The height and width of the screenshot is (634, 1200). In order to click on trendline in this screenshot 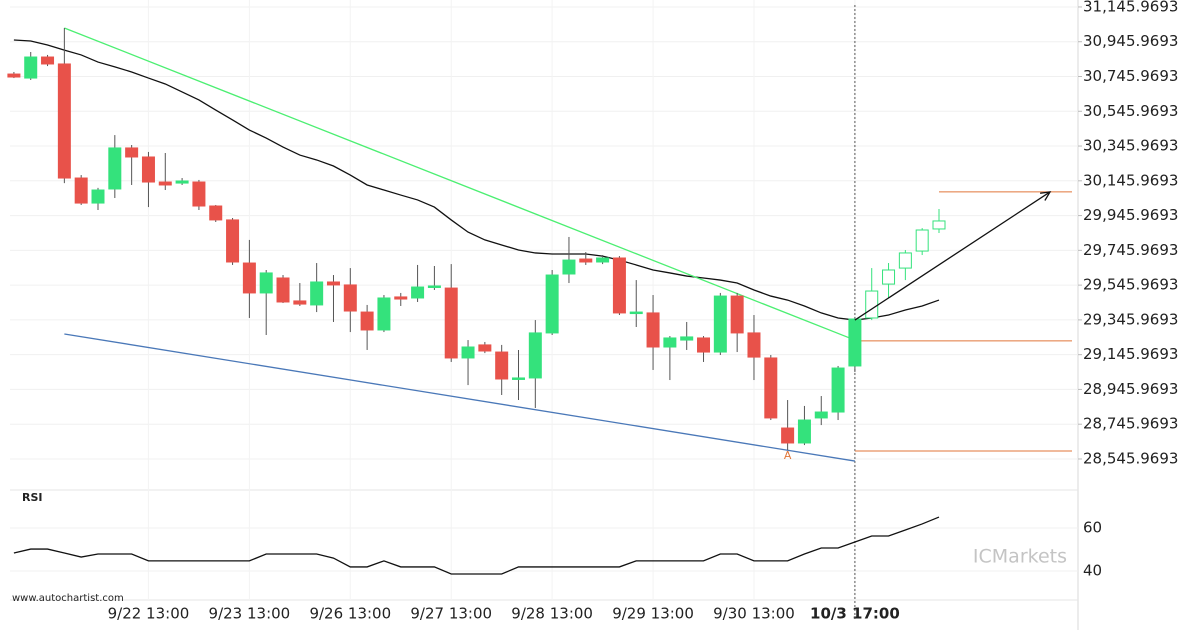, I will do `click(460, 397)`.